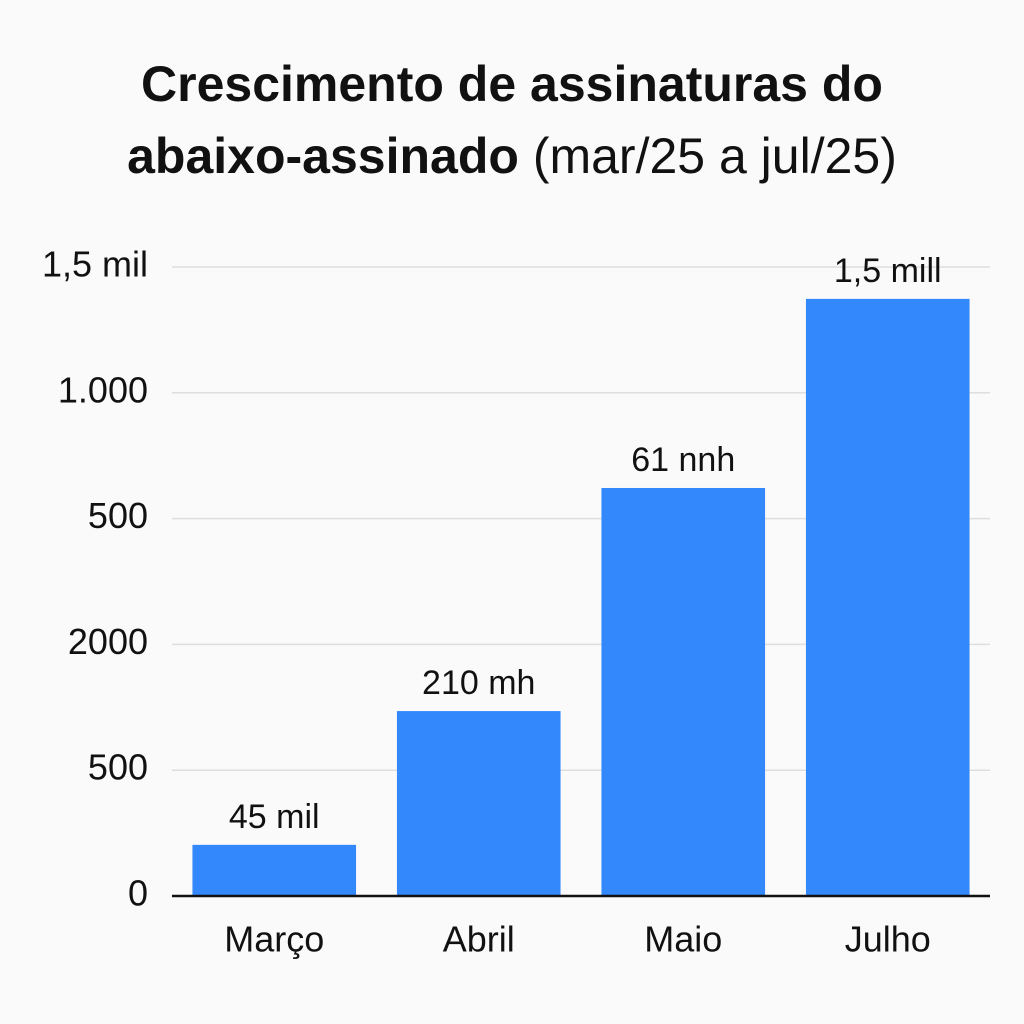  What do you see at coordinates (683, 939) in the screenshot?
I see `x-tick-label: Maio` at bounding box center [683, 939].